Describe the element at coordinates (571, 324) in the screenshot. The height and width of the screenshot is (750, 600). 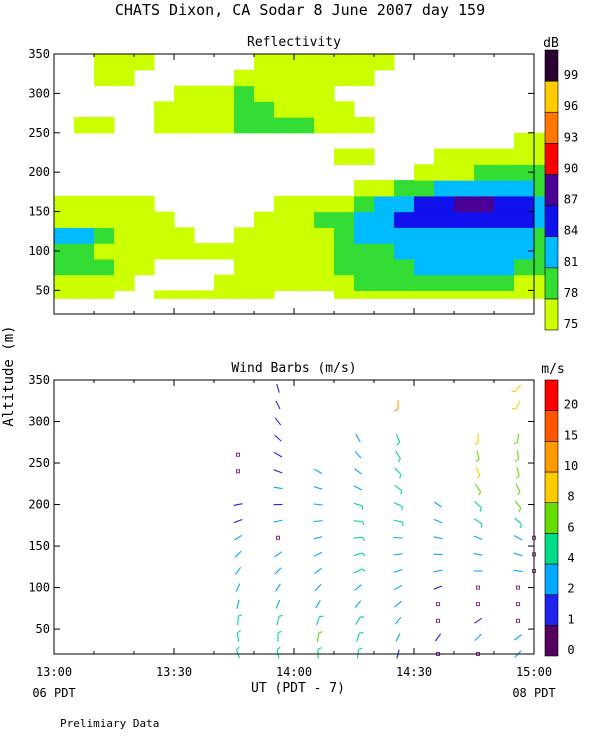
I see `colorbar-label: 75` at that location.